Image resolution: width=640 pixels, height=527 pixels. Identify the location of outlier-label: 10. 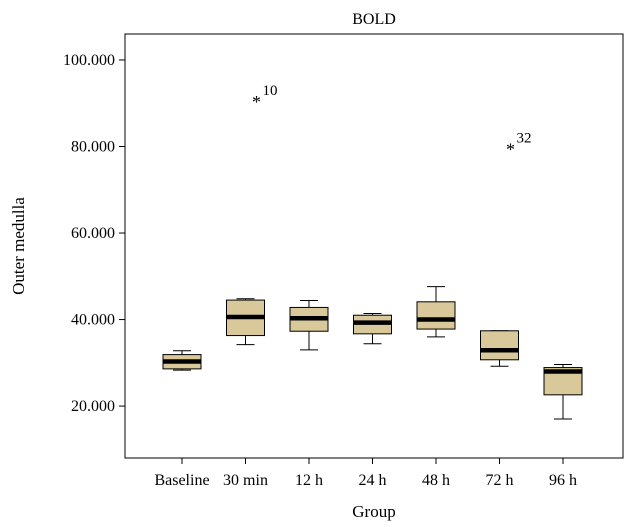
(270, 91).